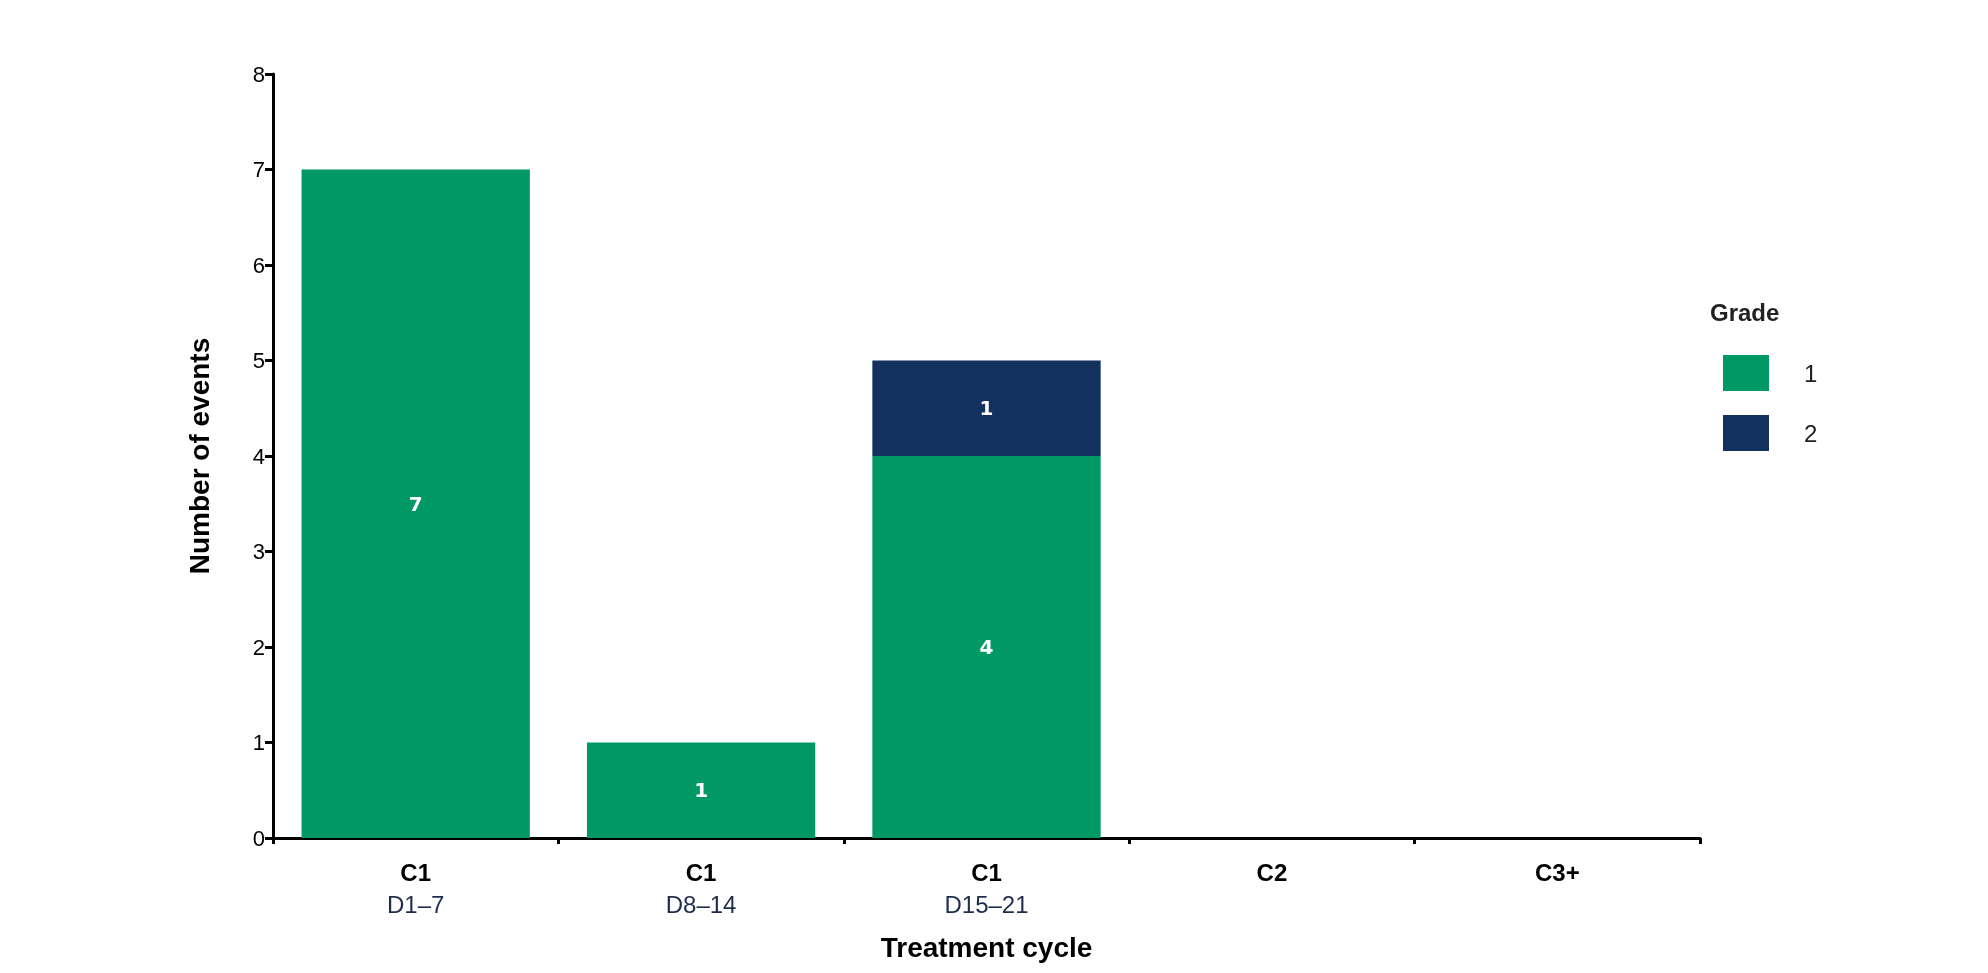 This screenshot has width=1988, height=973. I want to click on x-tick-label: C2, so click(1272, 872).